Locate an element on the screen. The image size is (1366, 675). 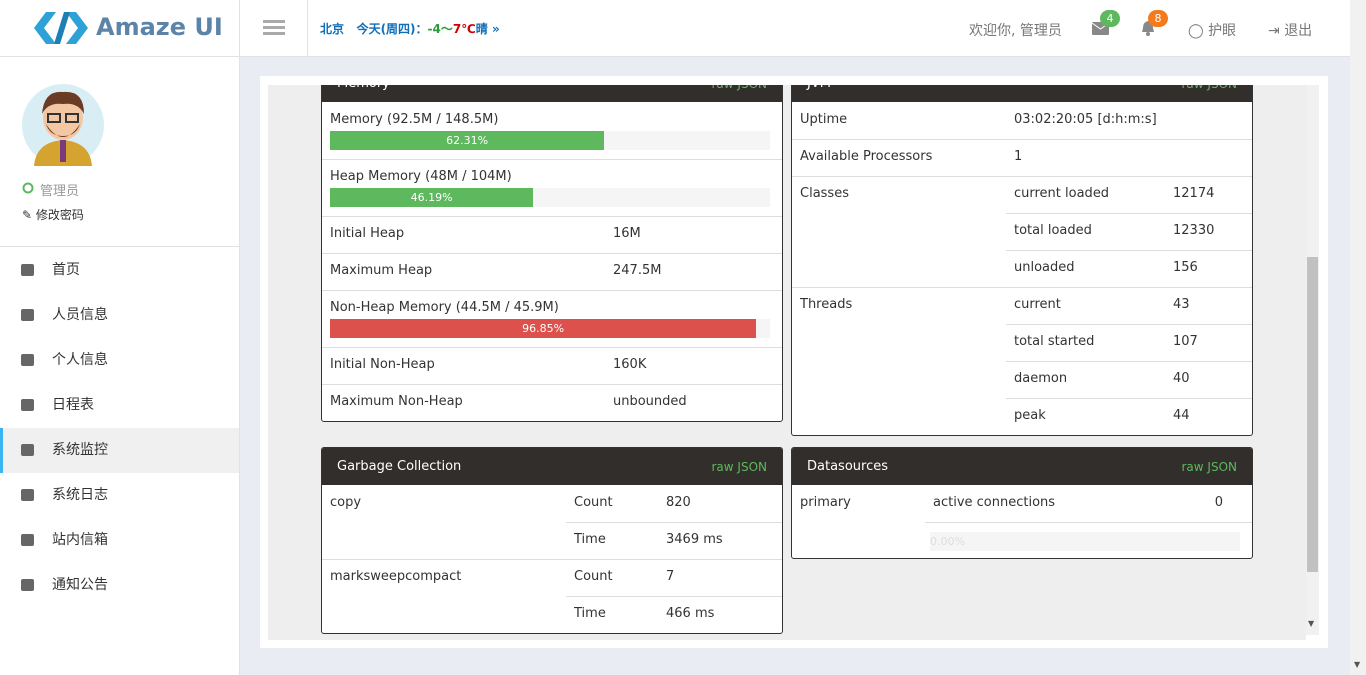
scroll-thumb is located at coordinates (1312, 414).